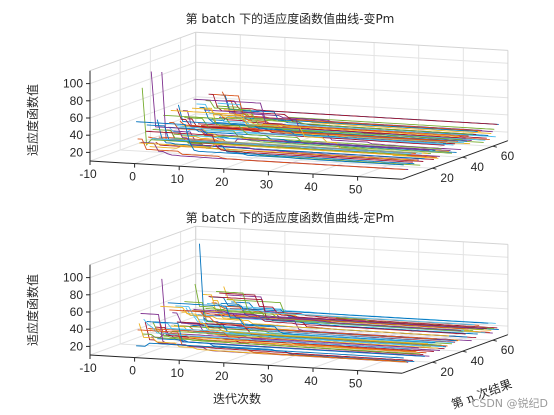  Describe the element at coordinates (356, 190) in the screenshot. I see `x-tick-label: 50` at that location.